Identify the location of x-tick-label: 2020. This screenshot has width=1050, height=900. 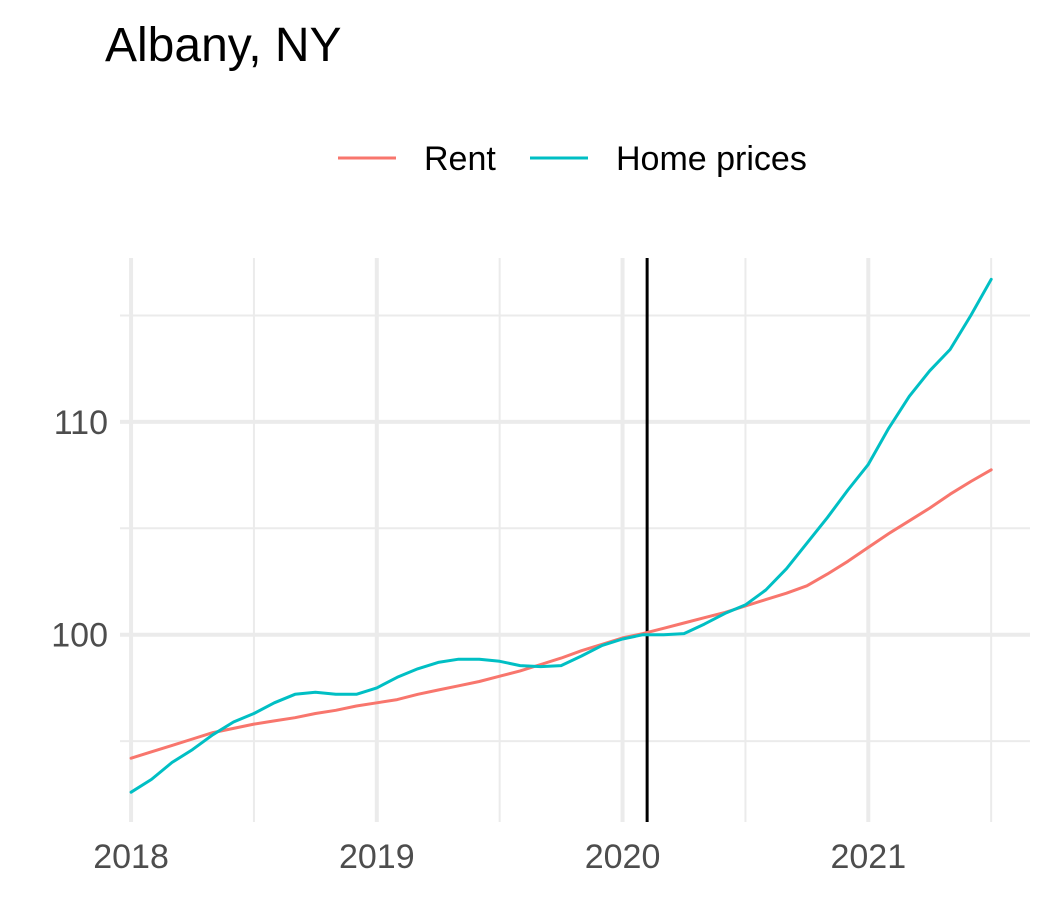
(623, 857).